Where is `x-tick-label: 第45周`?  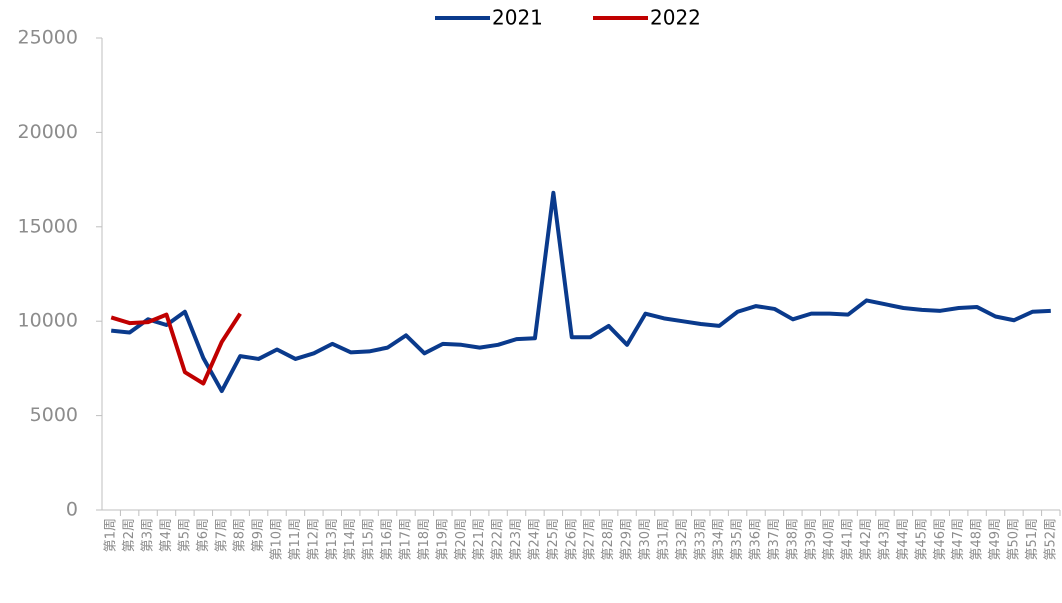
x-tick-label: 第45周 is located at coordinates (921, 539).